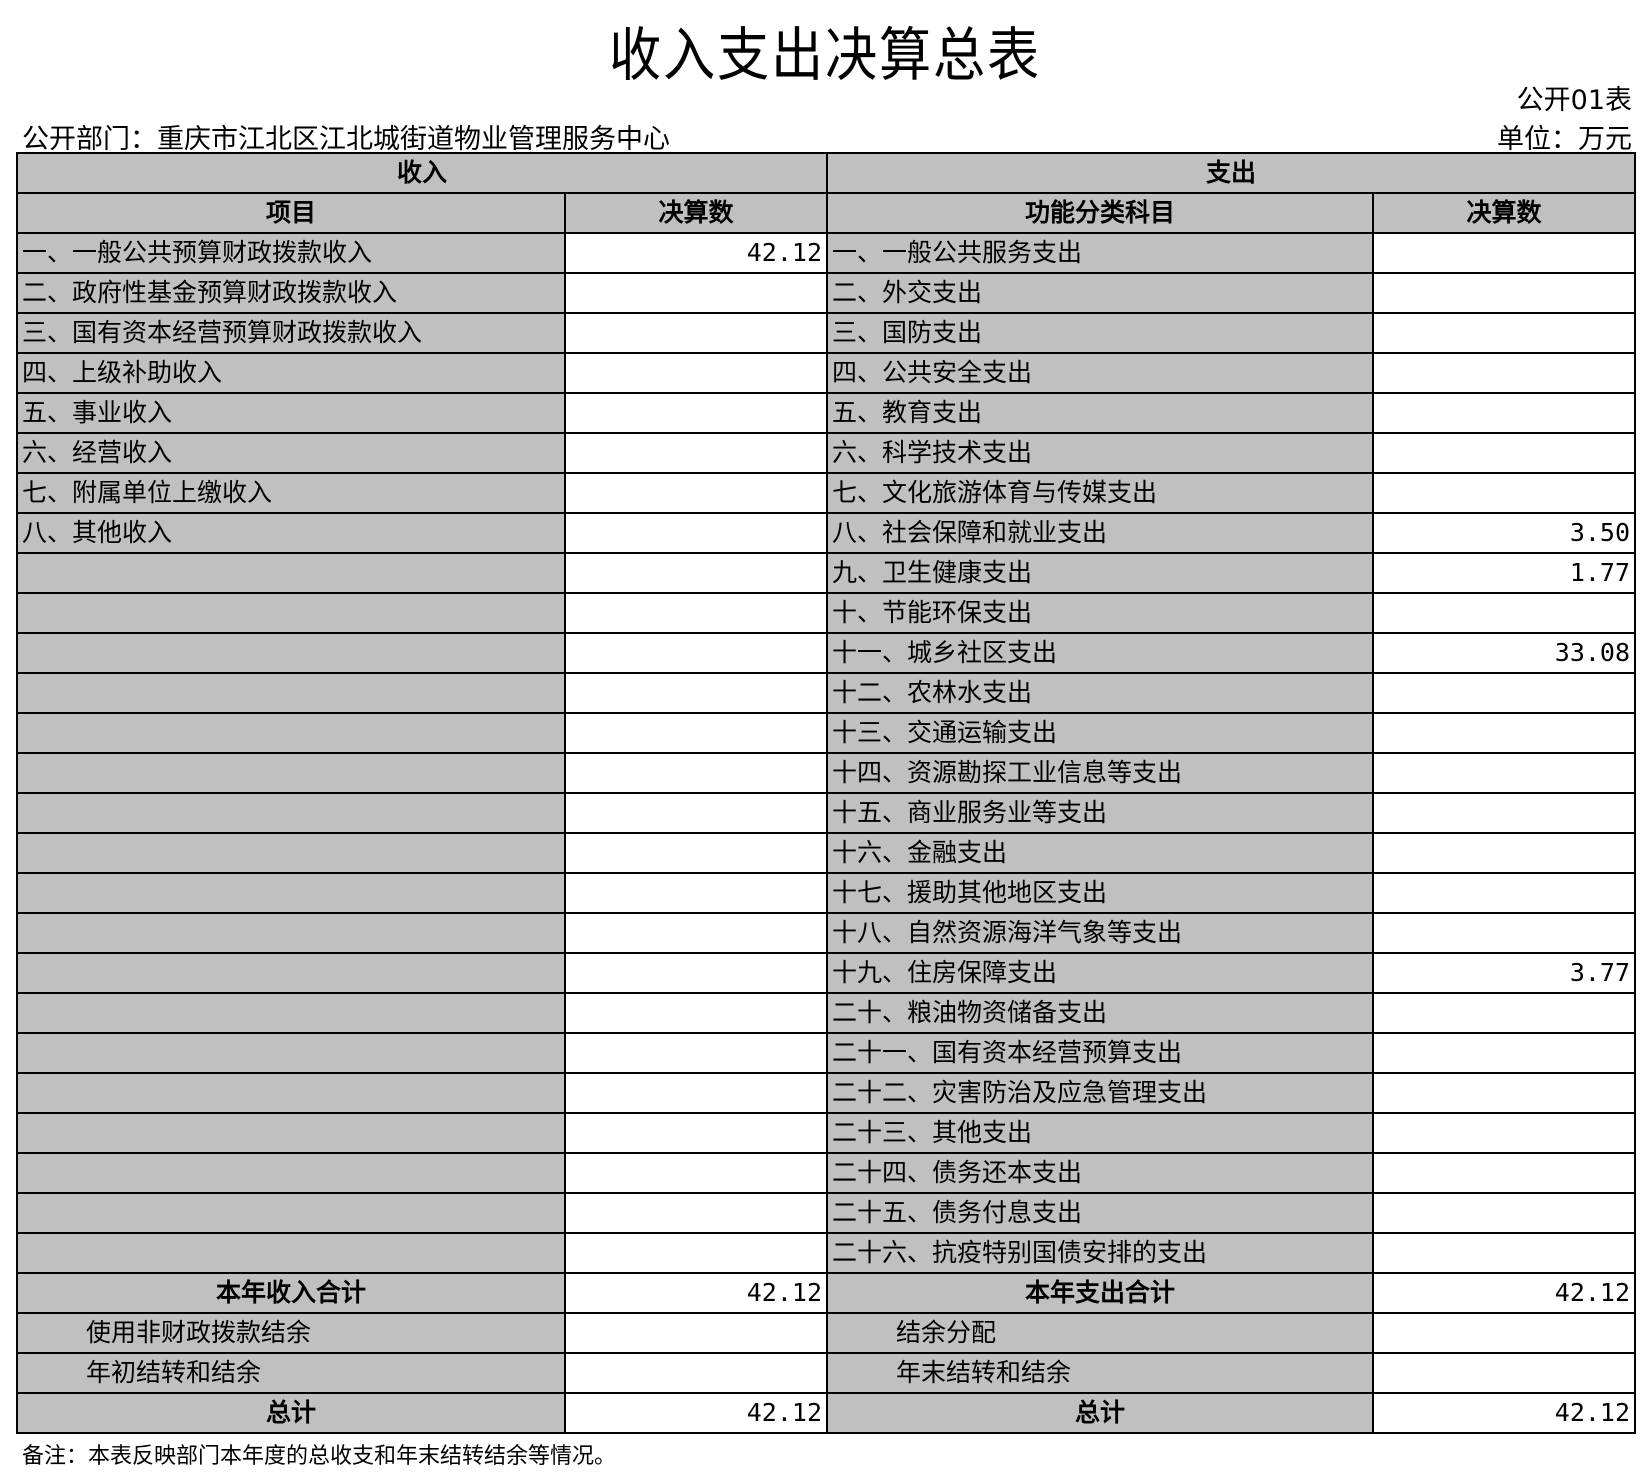 This screenshot has height=1478, width=1650. I want to click on table-row: 四、上级补助收入 四、公共安全支出, so click(826, 373).